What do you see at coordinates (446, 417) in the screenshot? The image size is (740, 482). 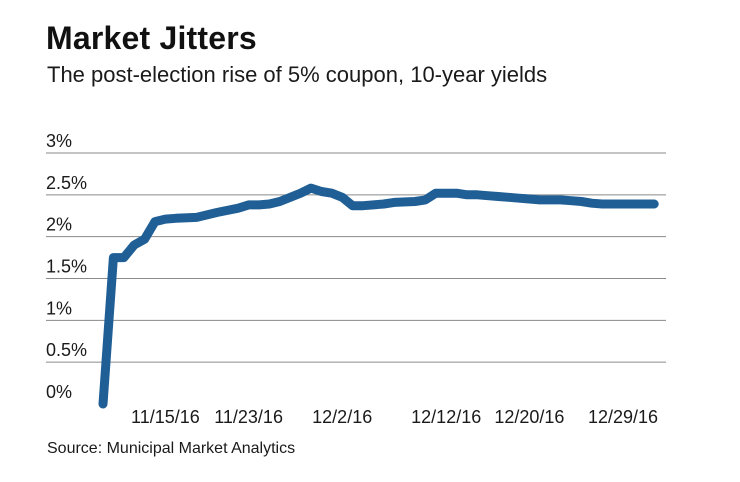 I see `x-tick-label: 12/12/16` at bounding box center [446, 417].